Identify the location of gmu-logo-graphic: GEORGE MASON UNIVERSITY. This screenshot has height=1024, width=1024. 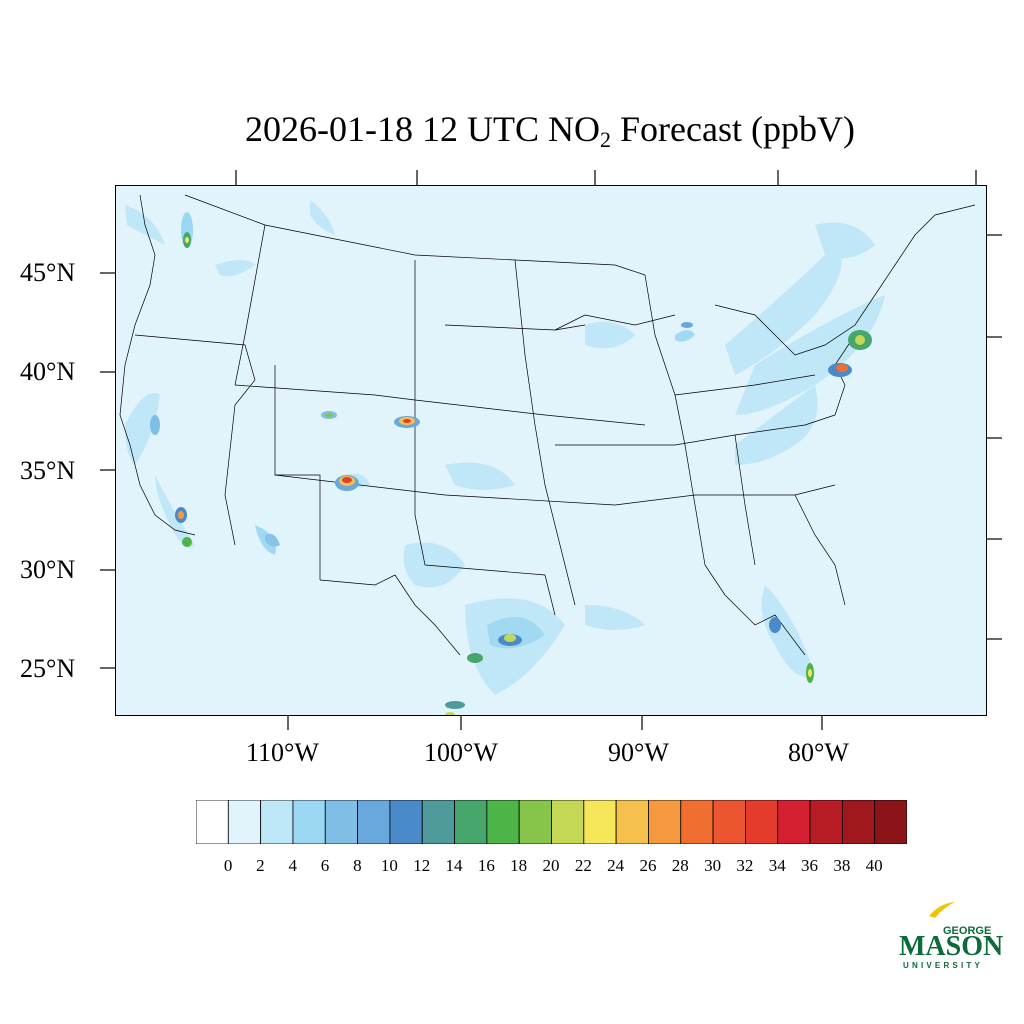
(951, 936).